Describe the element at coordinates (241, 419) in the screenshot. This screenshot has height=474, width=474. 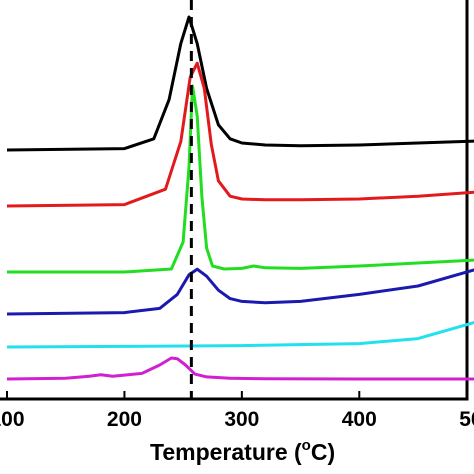
I see `x-tick-label: 300` at that location.